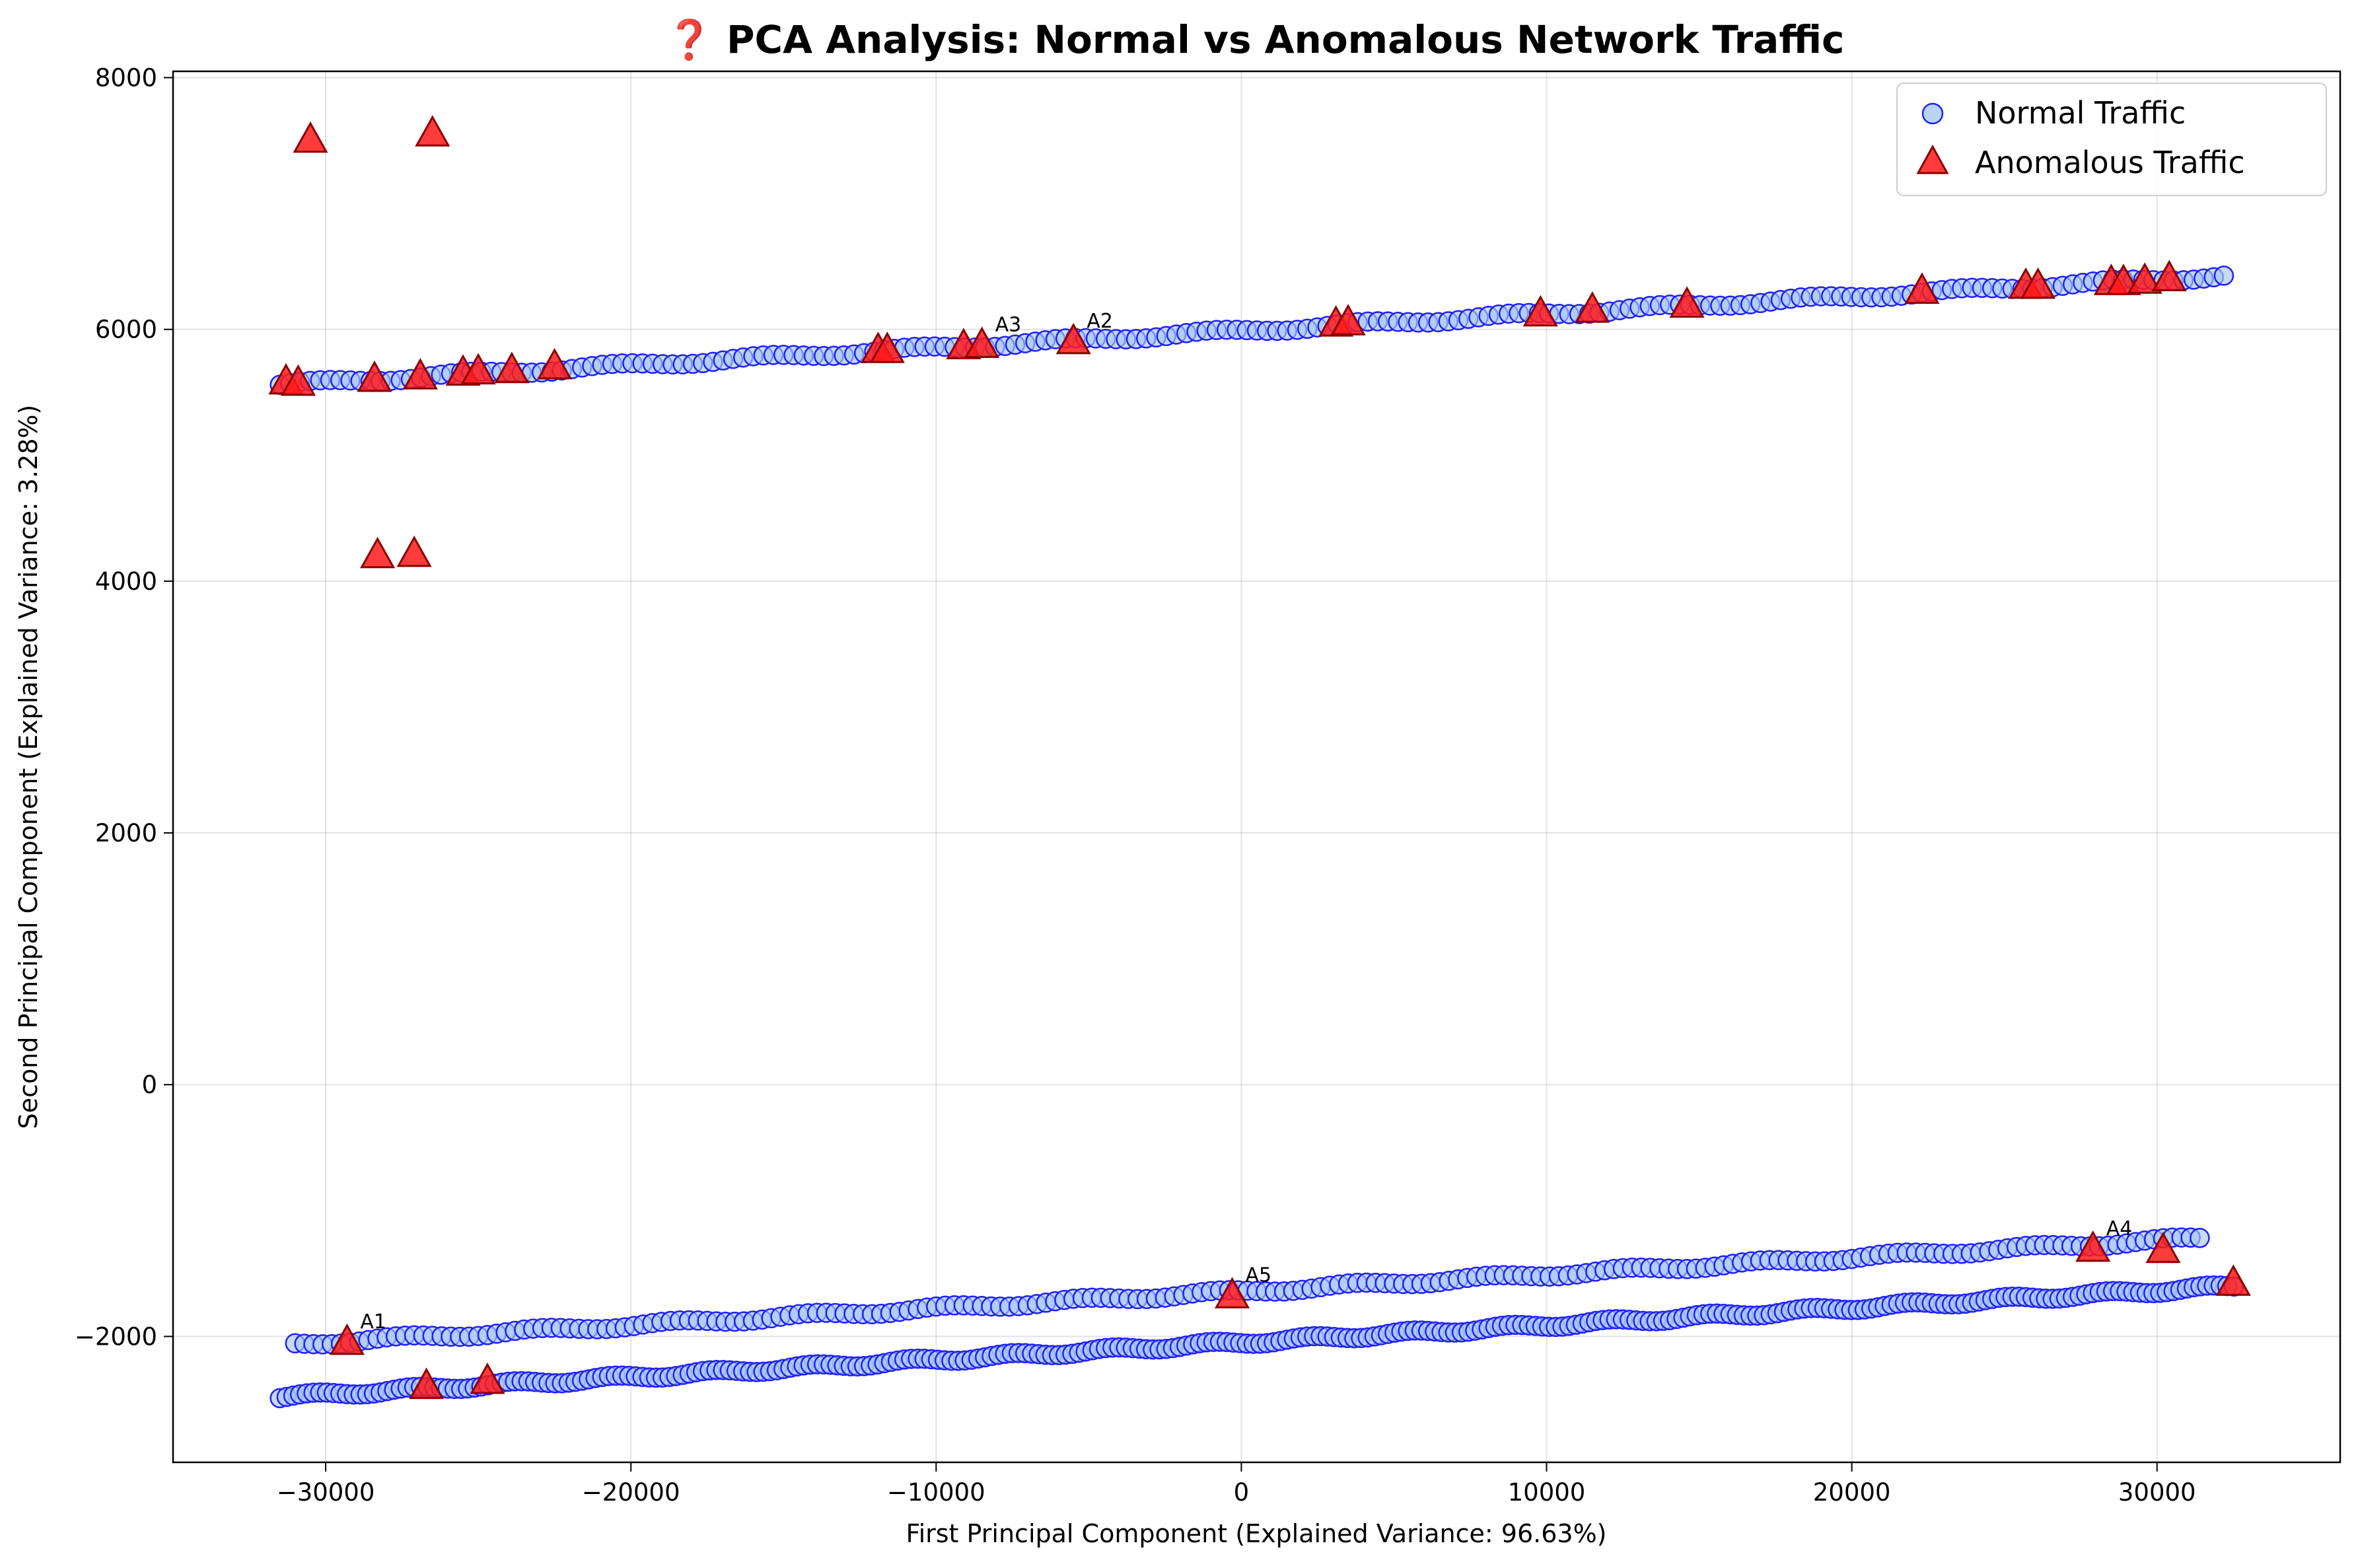 The width and height of the screenshot is (2358, 1568). I want to click on legend: Normal Traffic Anomalous Traffic, so click(2111, 139).